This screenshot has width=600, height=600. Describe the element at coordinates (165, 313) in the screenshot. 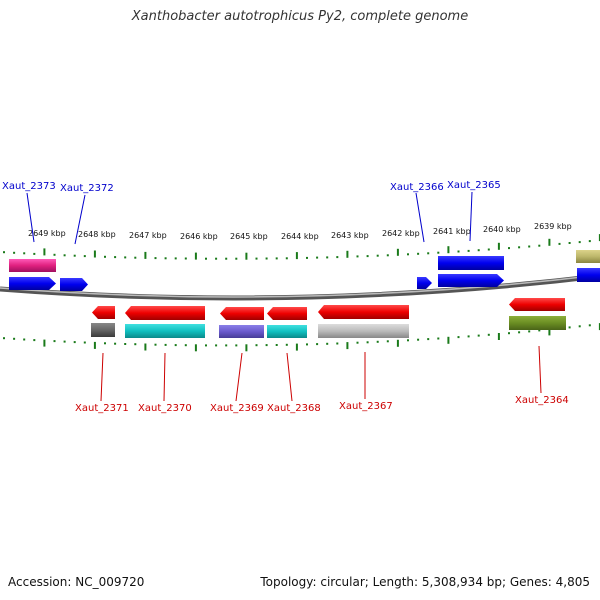

I see `gene-xaut2370-arrow` at that location.